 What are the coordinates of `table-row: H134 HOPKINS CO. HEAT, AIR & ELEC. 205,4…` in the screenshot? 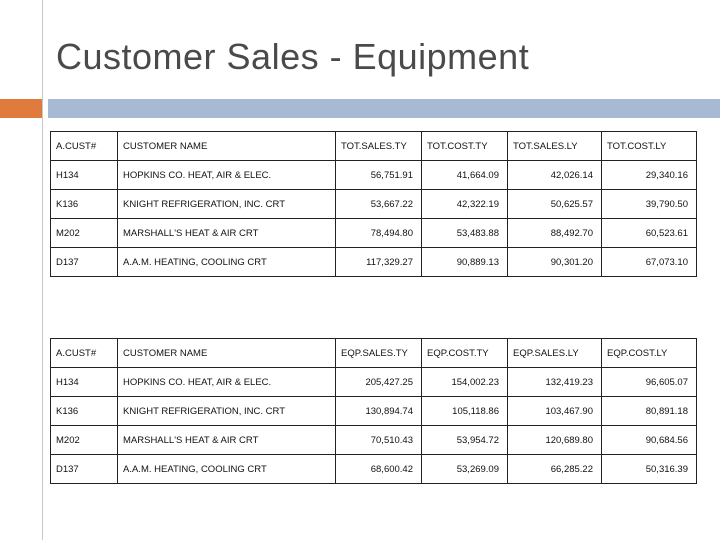 It's located at (373, 382).